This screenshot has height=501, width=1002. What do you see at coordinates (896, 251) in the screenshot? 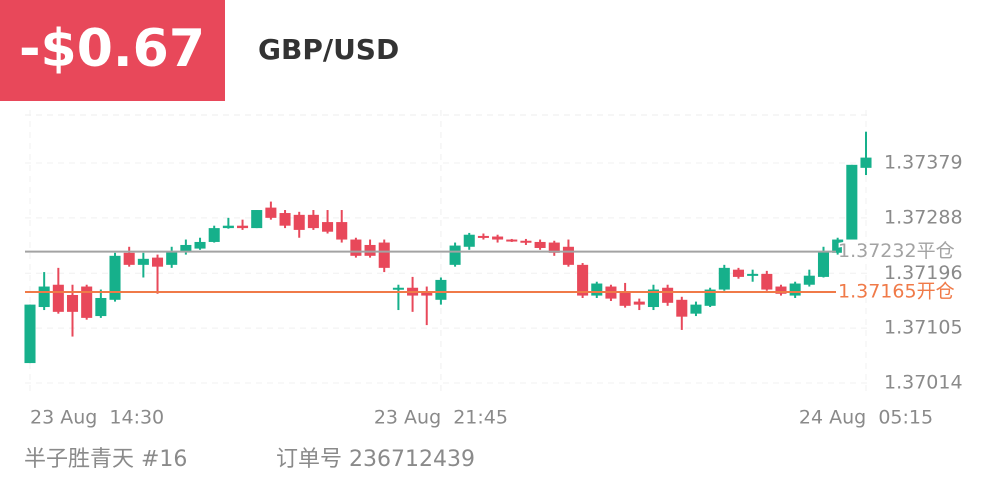
I see `reference-label: 1.37232平仓` at bounding box center [896, 251].